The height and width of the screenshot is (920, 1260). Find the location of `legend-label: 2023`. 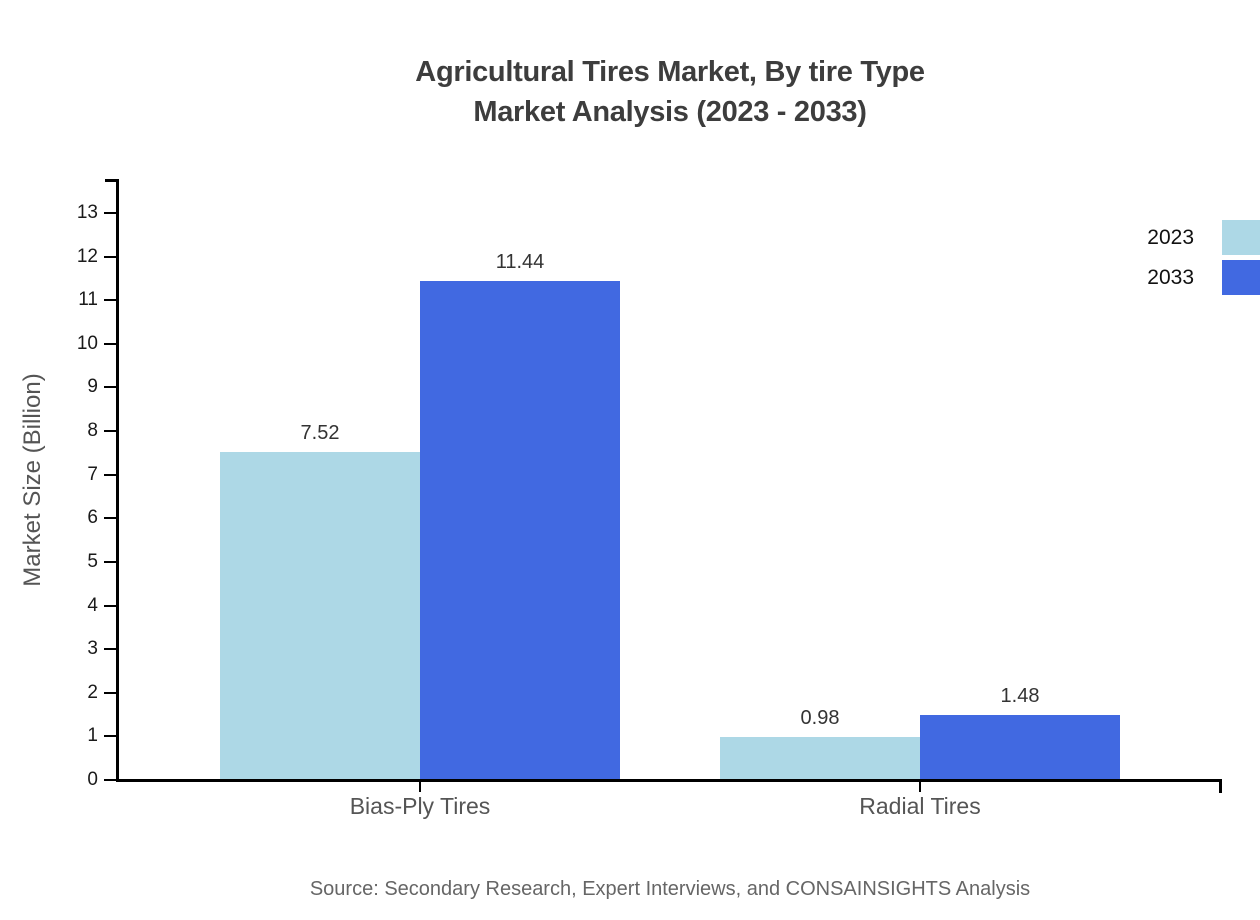

legend-label: 2023 is located at coordinates (1170, 237).